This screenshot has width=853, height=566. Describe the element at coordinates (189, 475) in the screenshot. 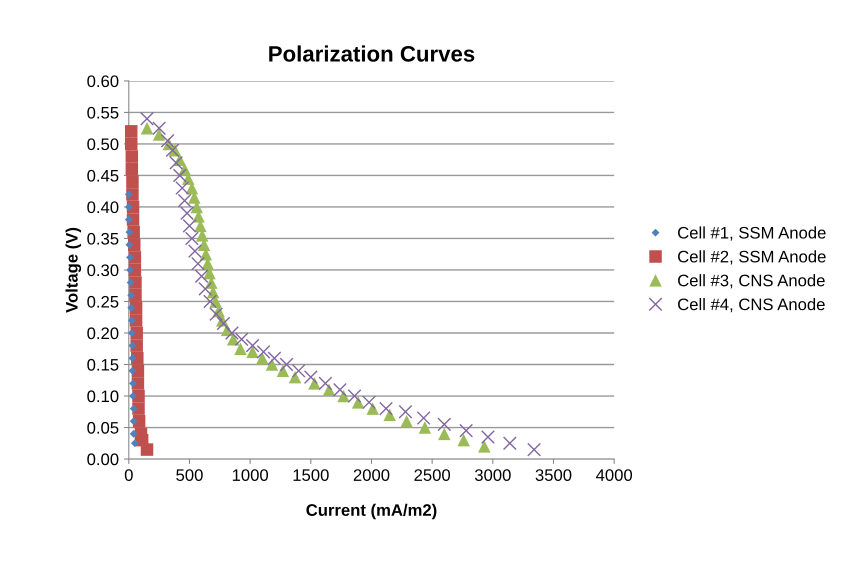

I see `x-tick-label: 500` at that location.